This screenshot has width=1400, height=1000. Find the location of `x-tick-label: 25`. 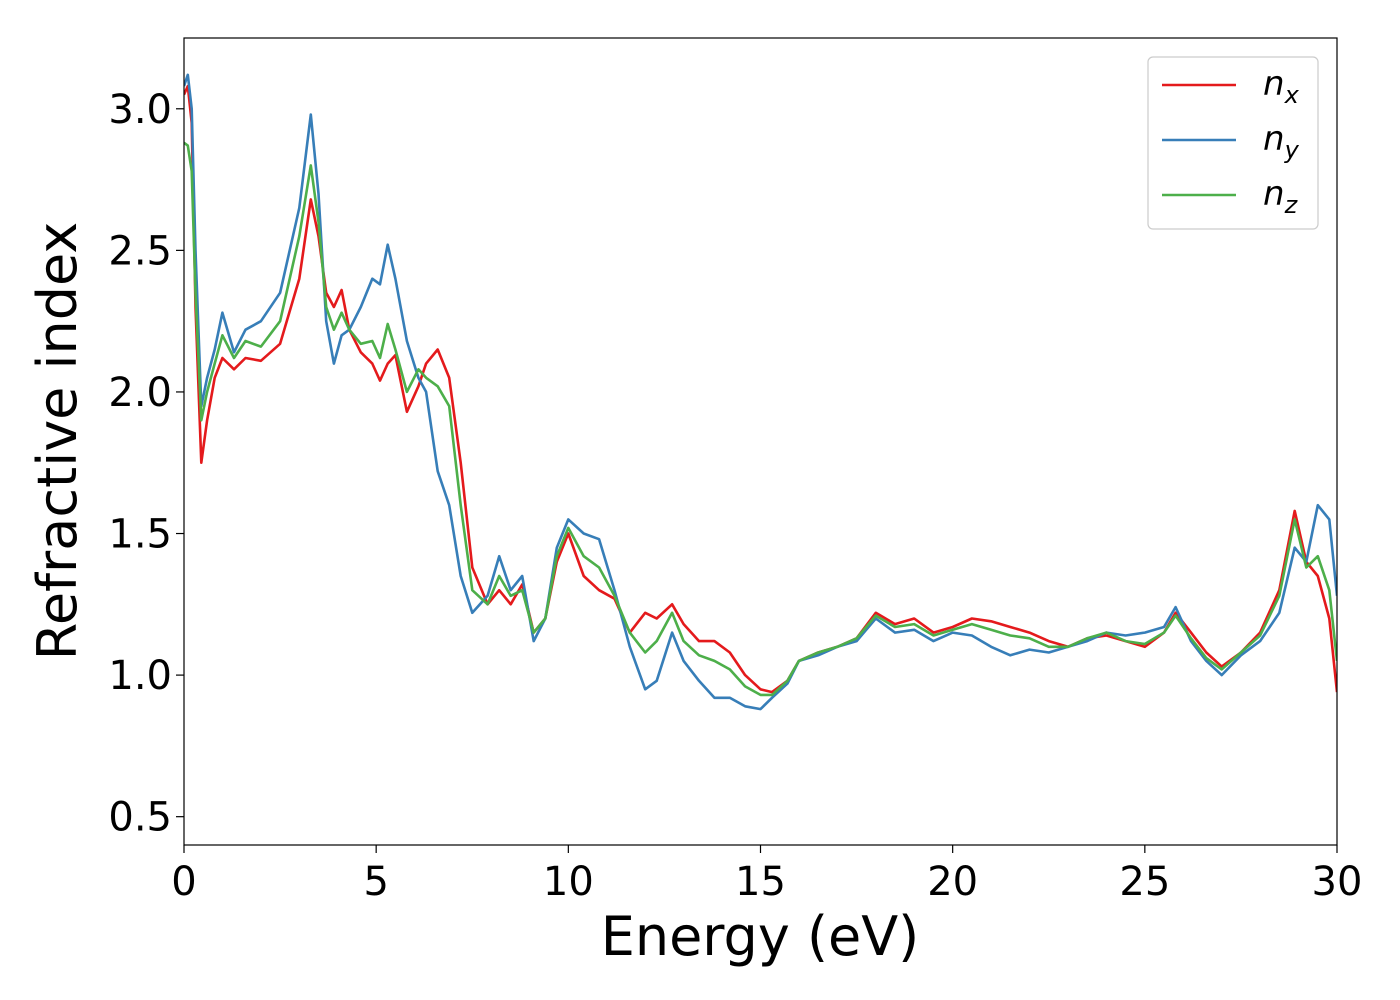

x-tick-label: 25 is located at coordinates (1144, 882).